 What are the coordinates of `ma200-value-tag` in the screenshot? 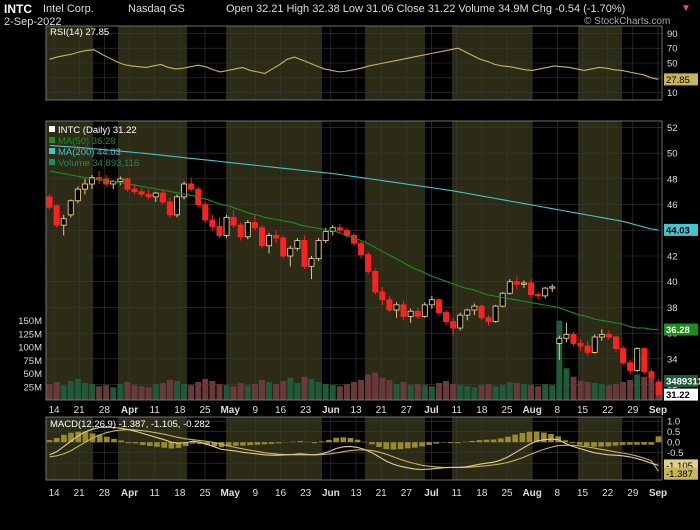 It's located at (681, 229).